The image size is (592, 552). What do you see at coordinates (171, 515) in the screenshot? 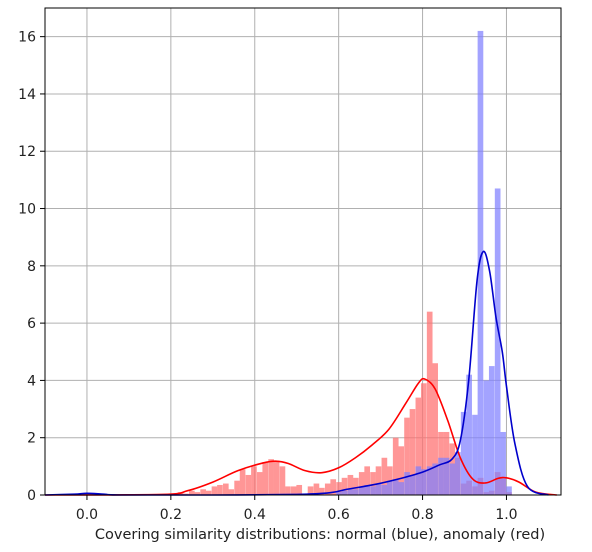
I see `x-tick-label: 0.2` at bounding box center [171, 515].